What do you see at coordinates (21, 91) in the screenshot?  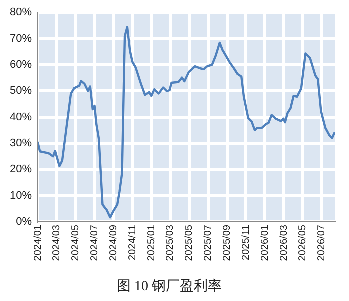 I see `y-tick-label: 50%` at bounding box center [21, 91].